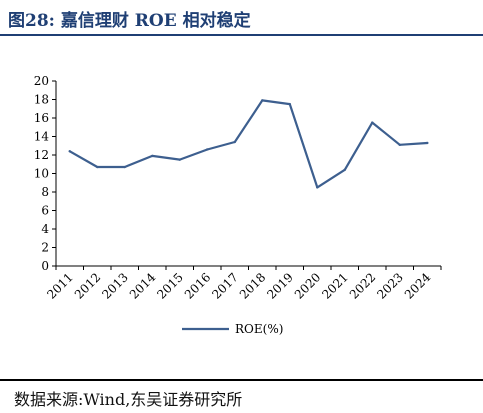  Describe the element at coordinates (45, 248) in the screenshot. I see `y-tick-label: 2` at that location.